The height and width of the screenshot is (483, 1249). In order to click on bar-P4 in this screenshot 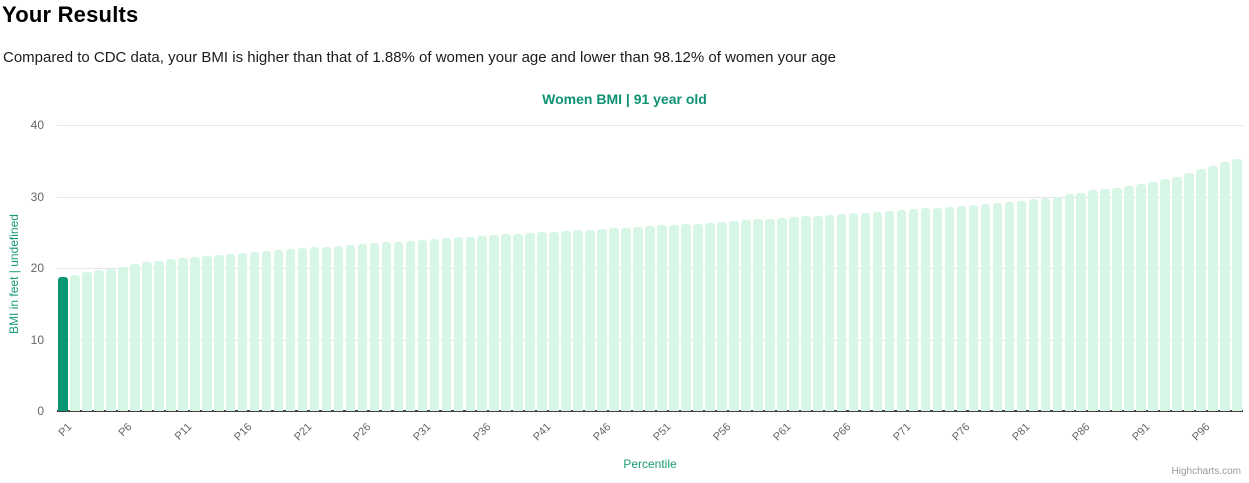, I will do `click(99, 340)`.